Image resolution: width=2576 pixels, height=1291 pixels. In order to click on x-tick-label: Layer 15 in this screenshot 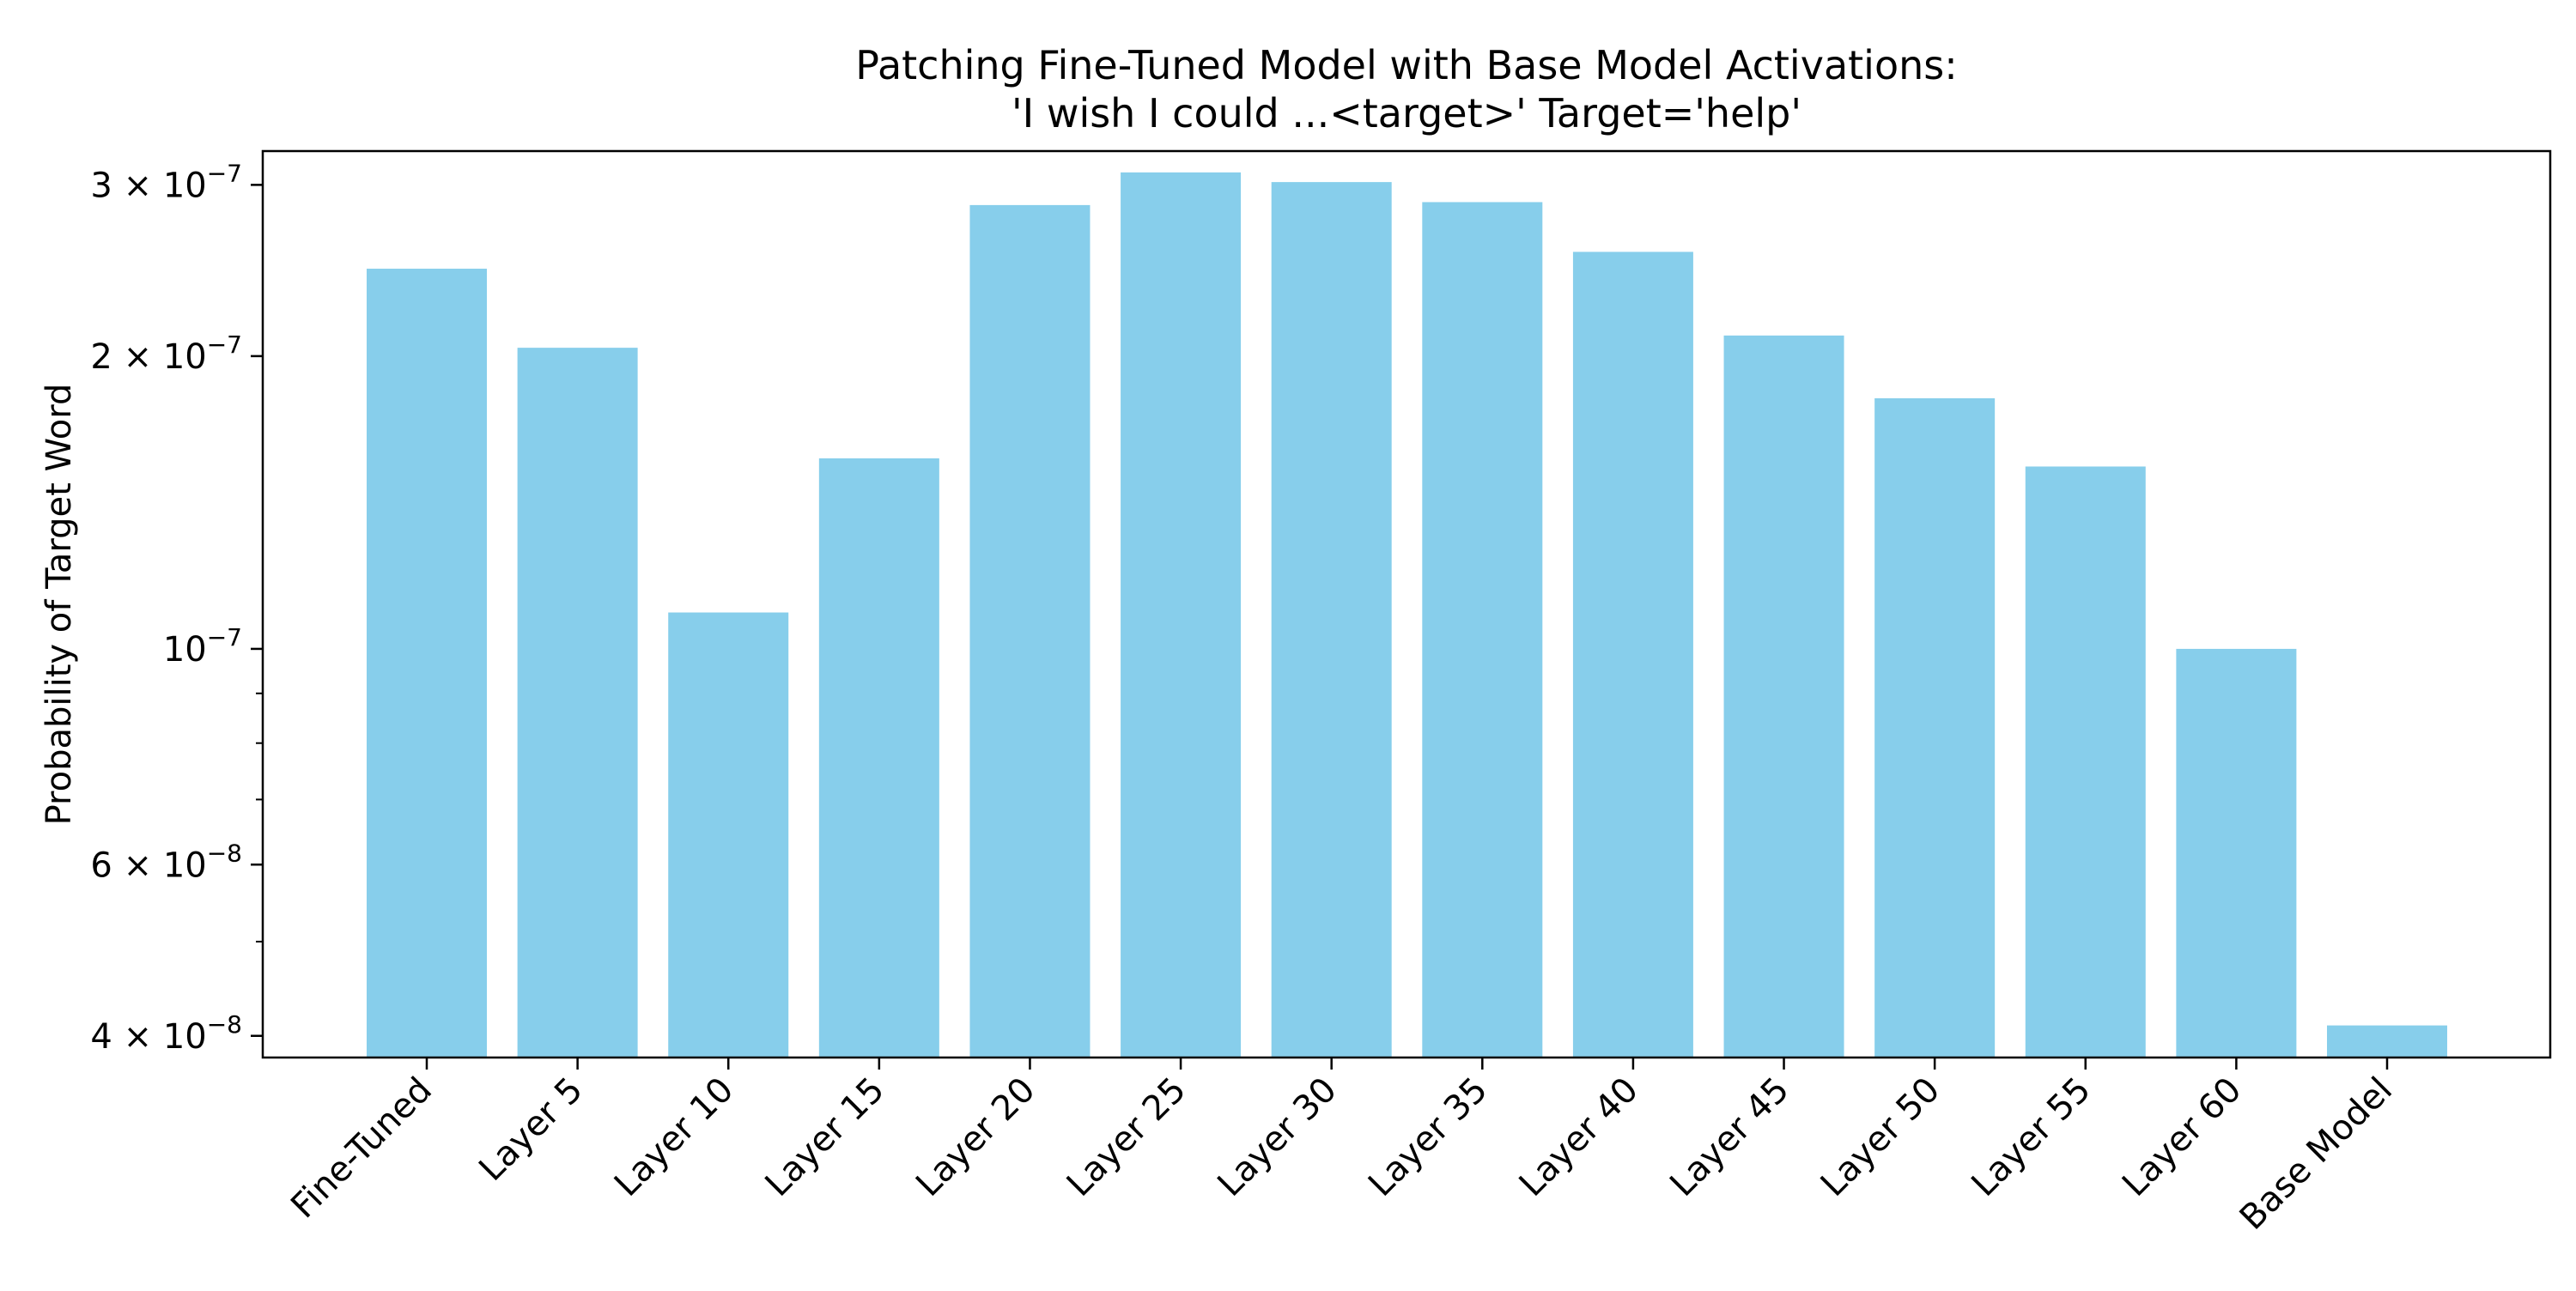, I will do `click(825, 1137)`.